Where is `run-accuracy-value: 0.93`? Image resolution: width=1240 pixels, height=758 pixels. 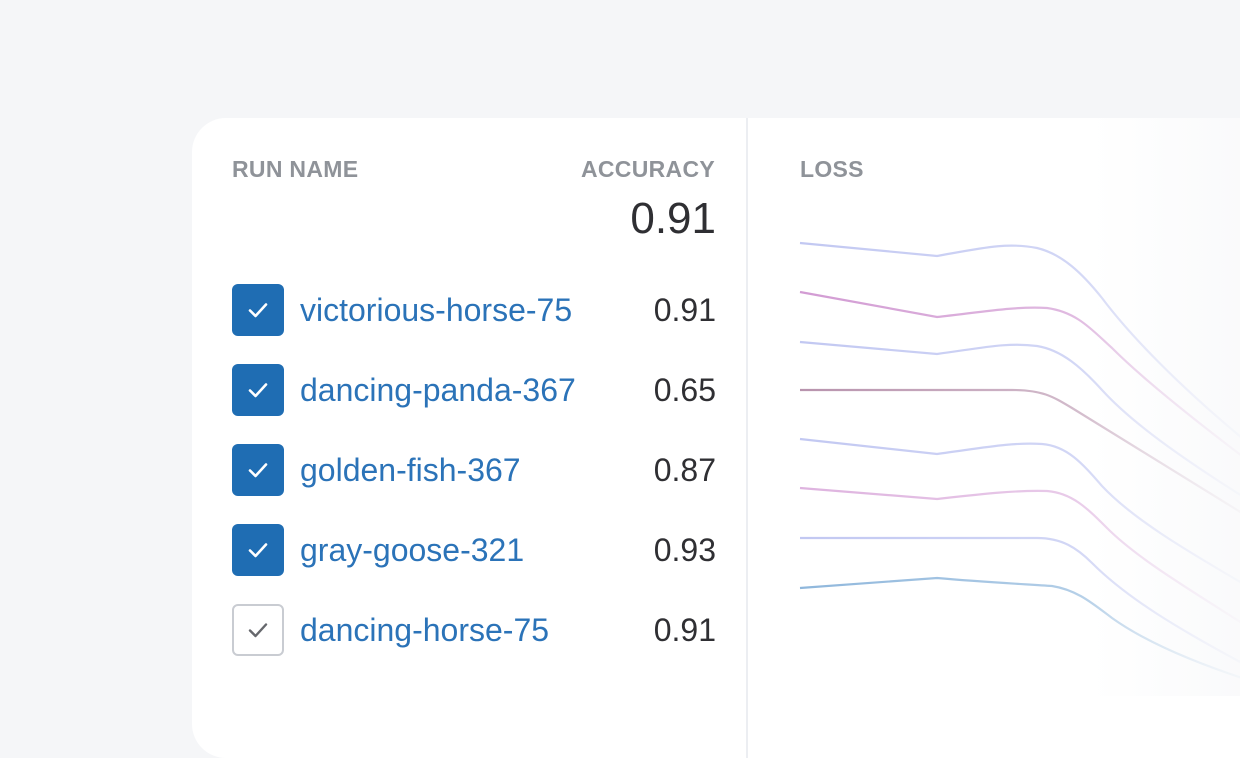 run-accuracy-value: 0.93 is located at coordinates (684, 550).